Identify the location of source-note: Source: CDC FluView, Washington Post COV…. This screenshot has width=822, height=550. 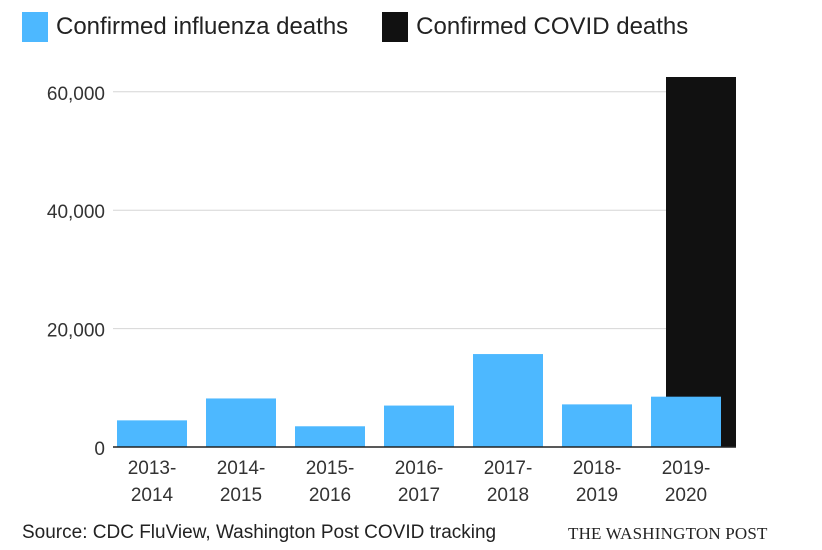
(259, 532).